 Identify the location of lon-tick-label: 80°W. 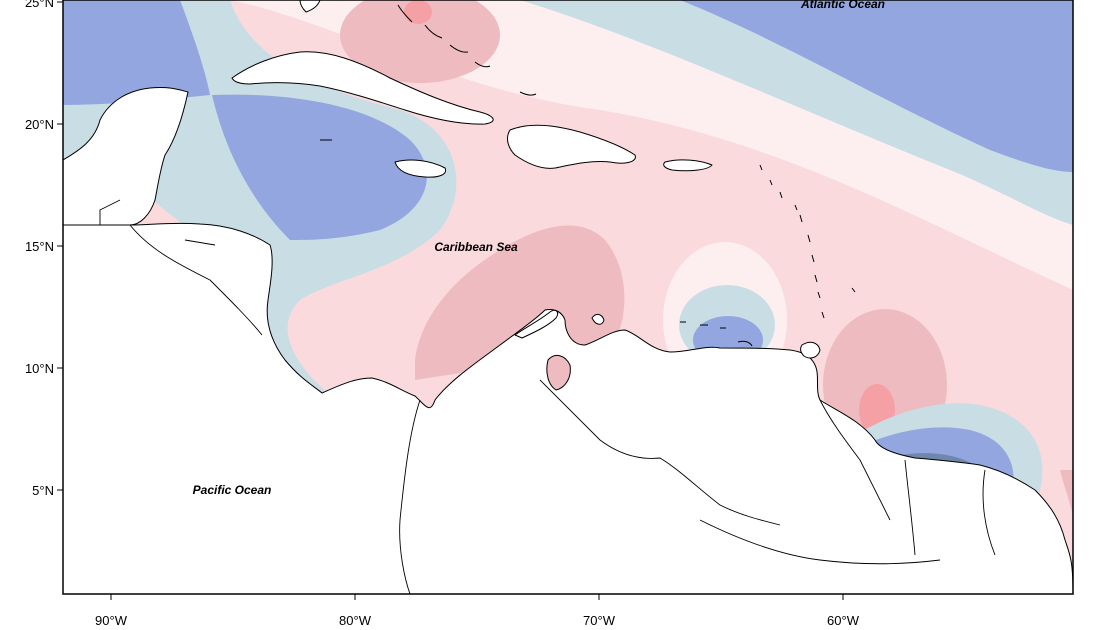
(355, 620).